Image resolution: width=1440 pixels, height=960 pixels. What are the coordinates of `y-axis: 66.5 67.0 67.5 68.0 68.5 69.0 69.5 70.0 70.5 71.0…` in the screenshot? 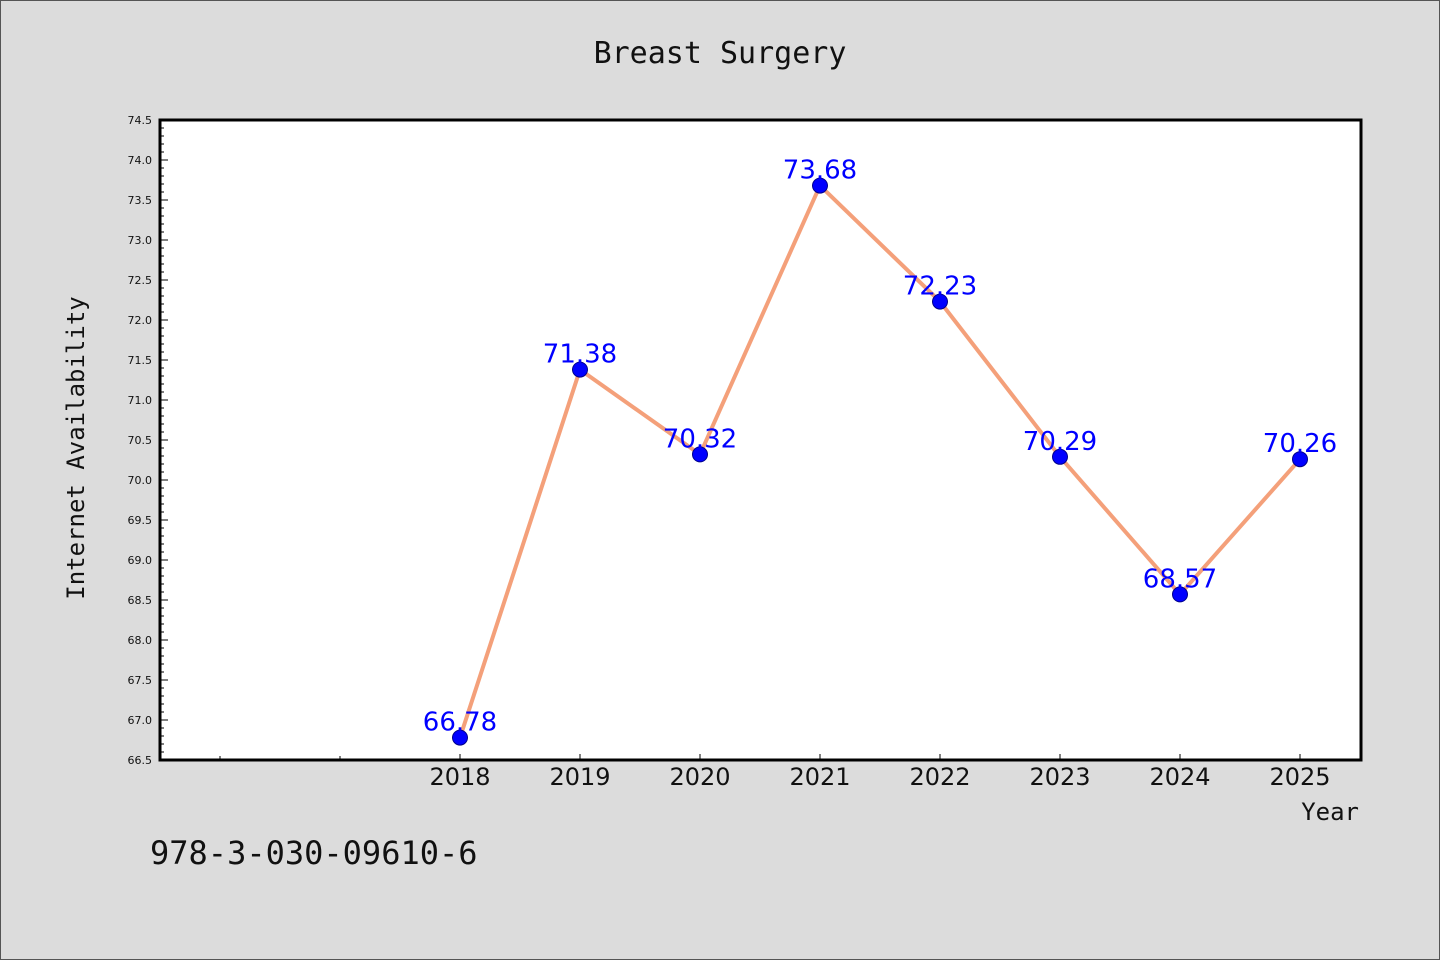 It's located at (148, 440).